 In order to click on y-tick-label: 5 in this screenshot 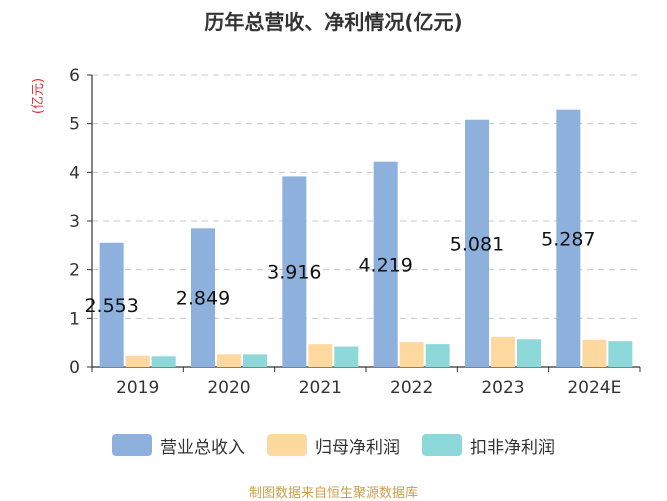, I will do `click(74, 125)`.